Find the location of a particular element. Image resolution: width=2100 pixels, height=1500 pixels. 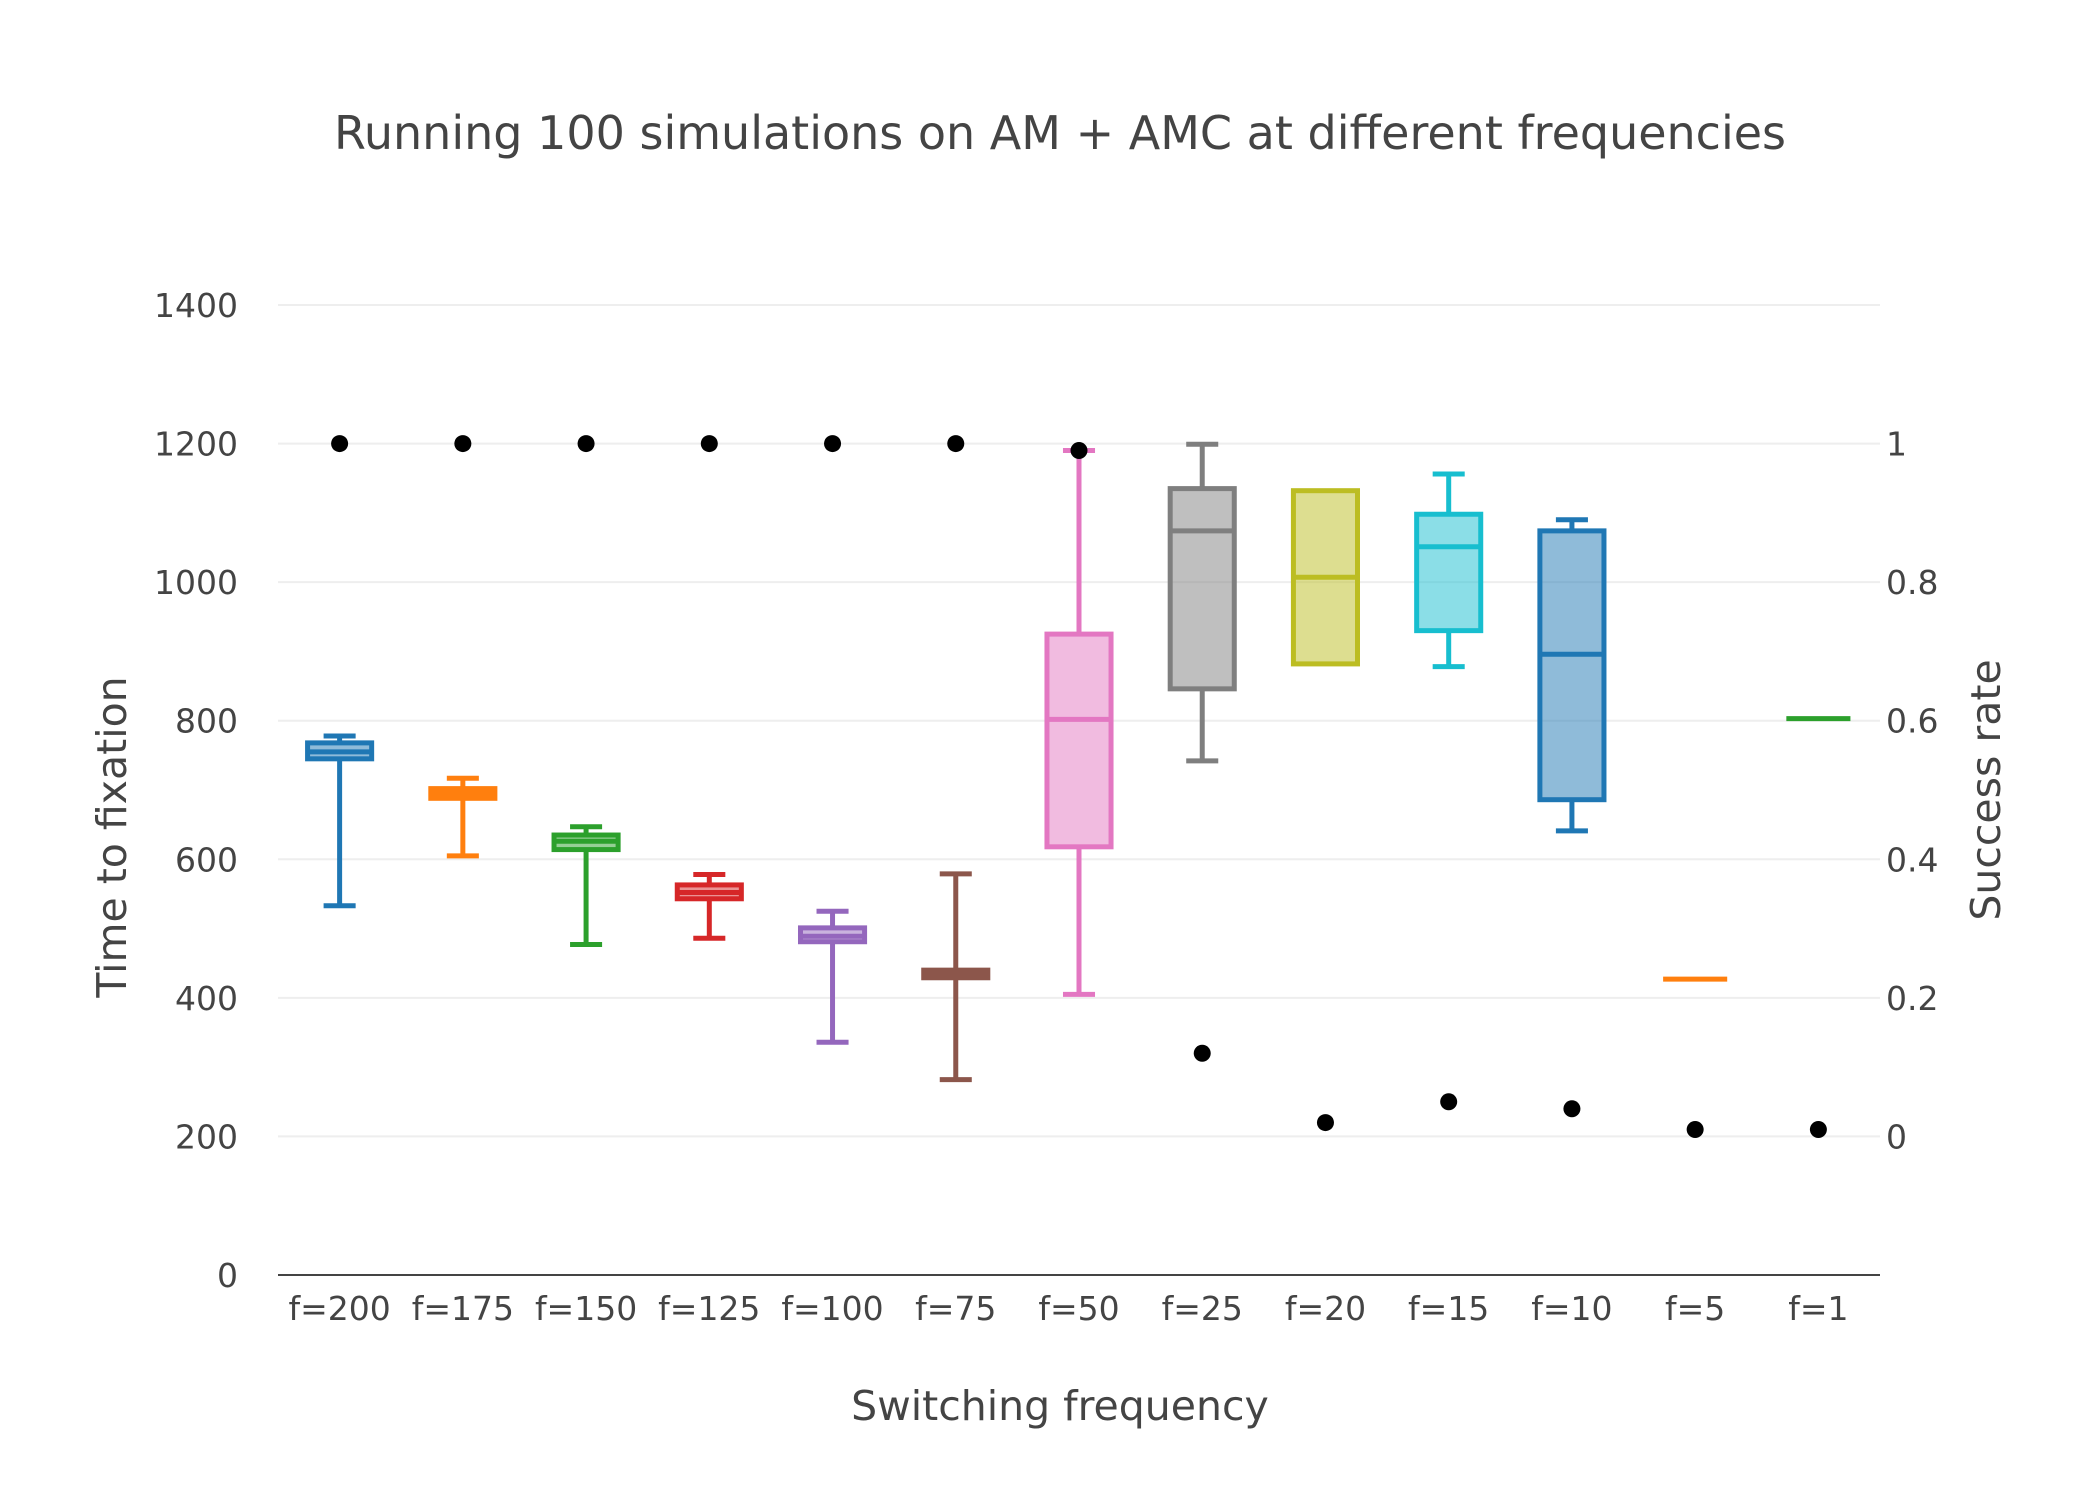

x-tick-label: f=1 is located at coordinates (1818, 1308).